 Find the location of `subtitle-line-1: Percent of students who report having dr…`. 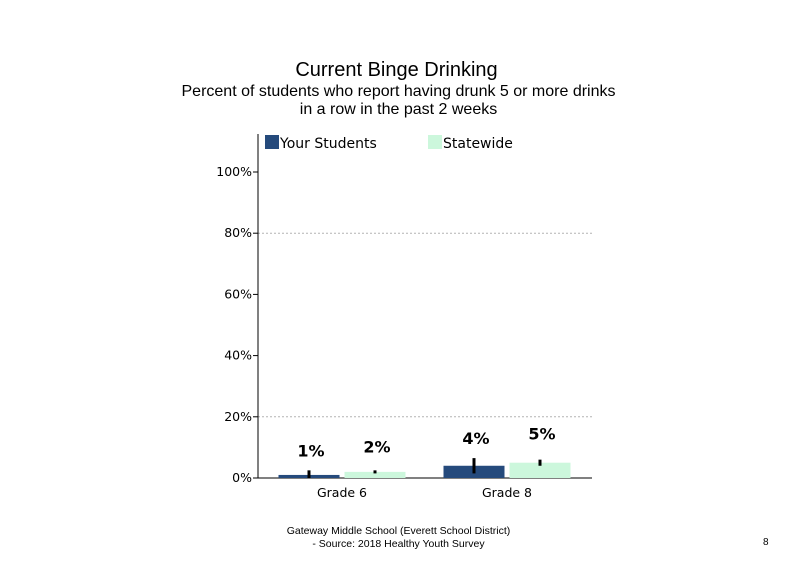

subtitle-line-1: Percent of students who report having dr… is located at coordinates (398, 91).